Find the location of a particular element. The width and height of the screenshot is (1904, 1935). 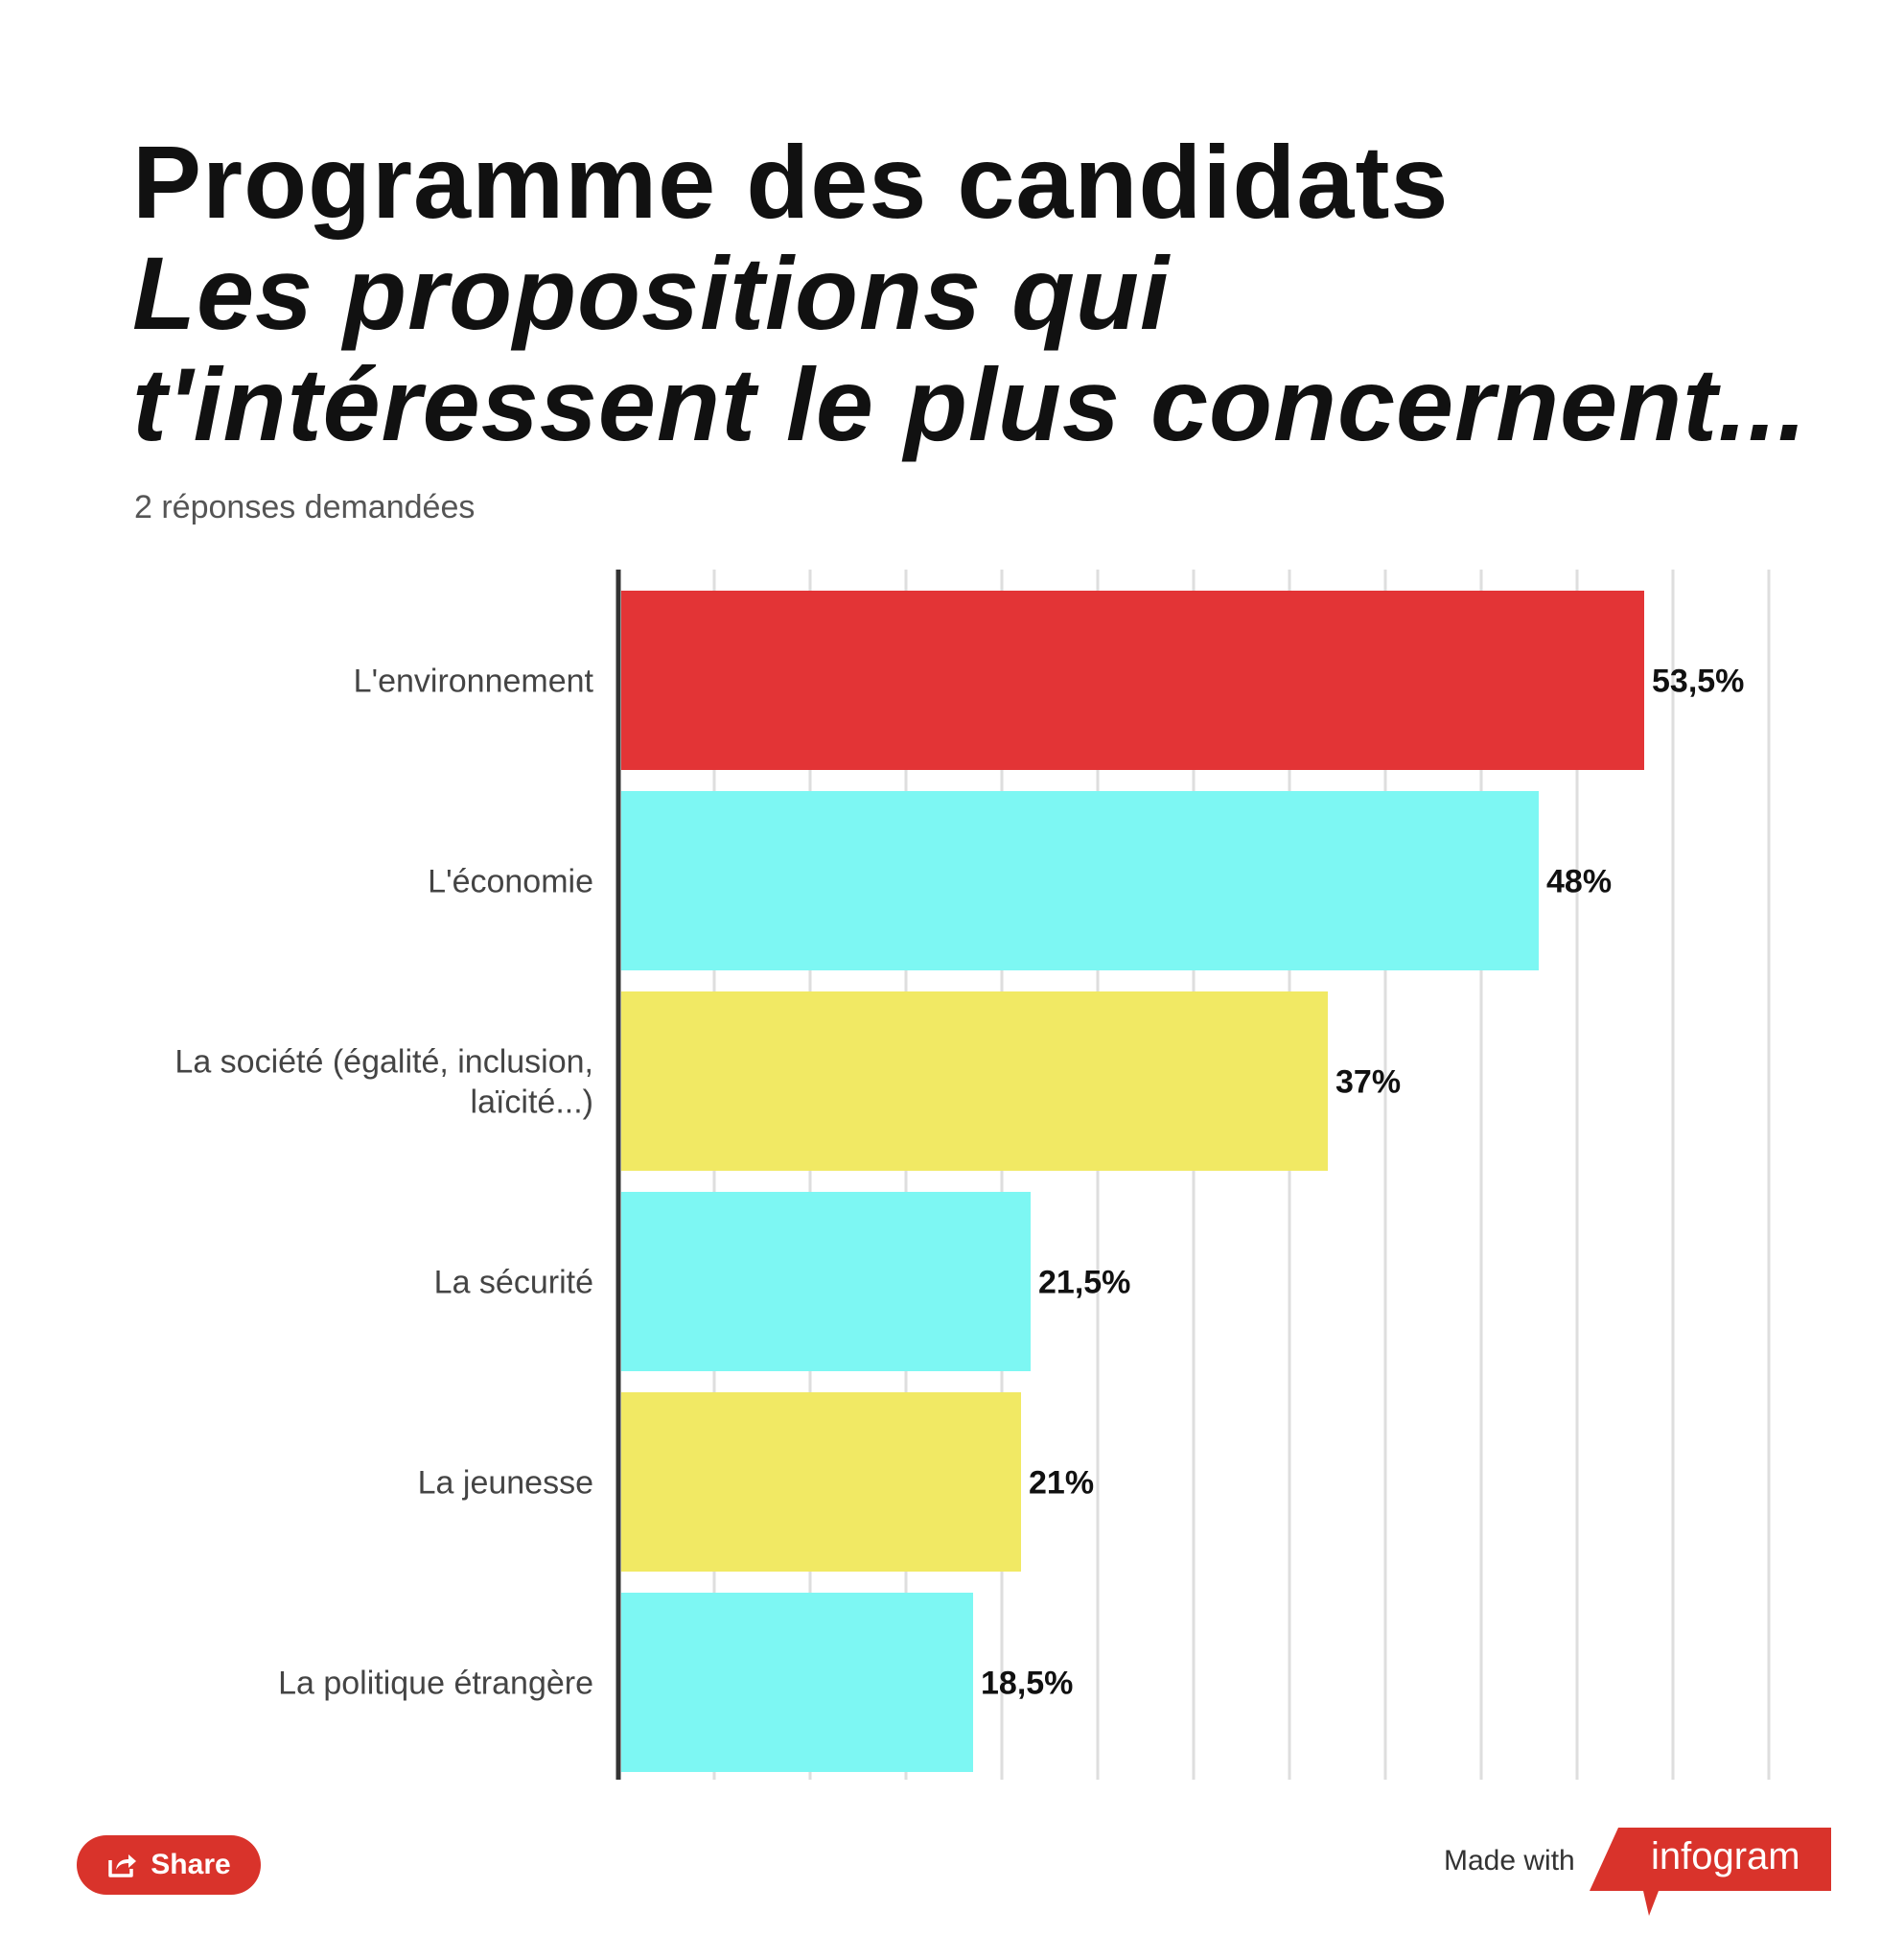

value-label: 48% is located at coordinates (1579, 882).